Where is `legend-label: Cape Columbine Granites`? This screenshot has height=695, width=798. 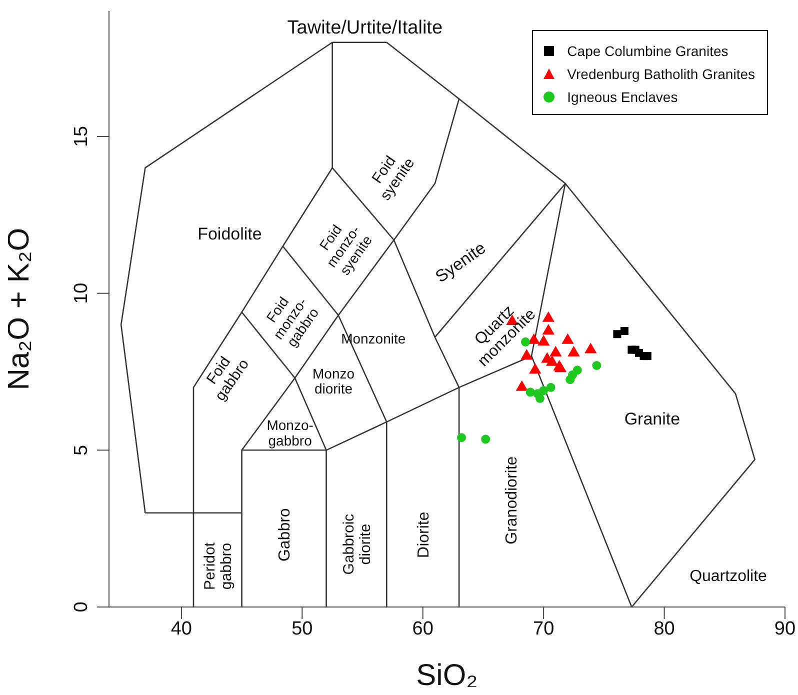
legend-label: Cape Columbine Granites is located at coordinates (647, 50).